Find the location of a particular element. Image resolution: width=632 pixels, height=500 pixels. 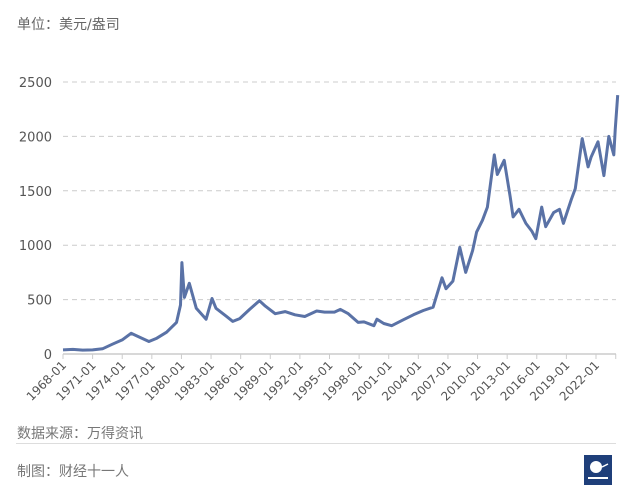

y-tick-label: 1500 is located at coordinates (35, 192).